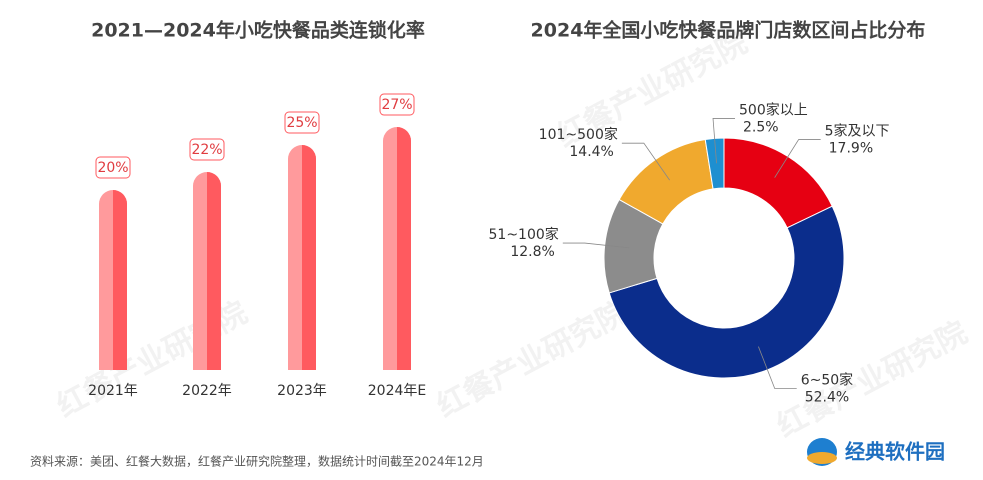 This screenshot has height=480, width=983. Describe the element at coordinates (728, 30) in the screenshot. I see `chart-title: 2024年全国小吃快餐品牌门店数区间占比分布` at that location.